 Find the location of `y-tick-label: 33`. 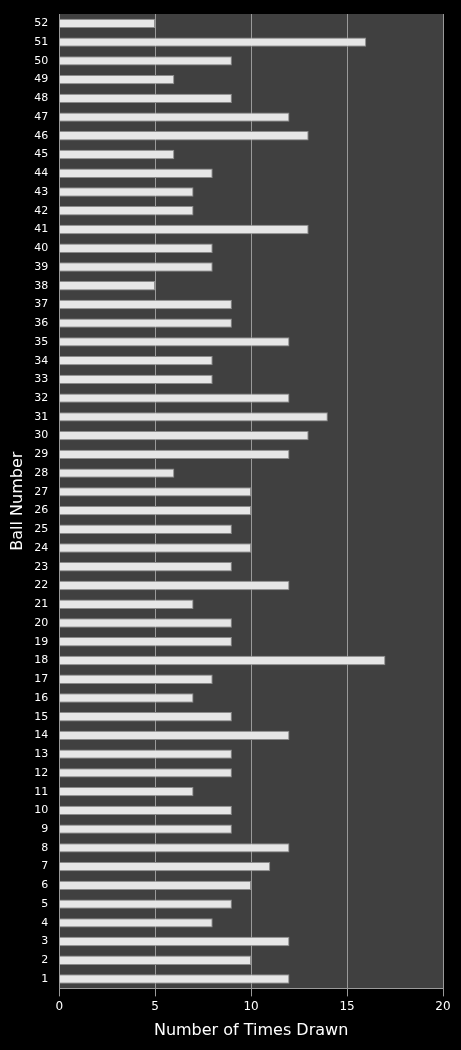

y-tick-label: 33 is located at coordinates (41, 379).